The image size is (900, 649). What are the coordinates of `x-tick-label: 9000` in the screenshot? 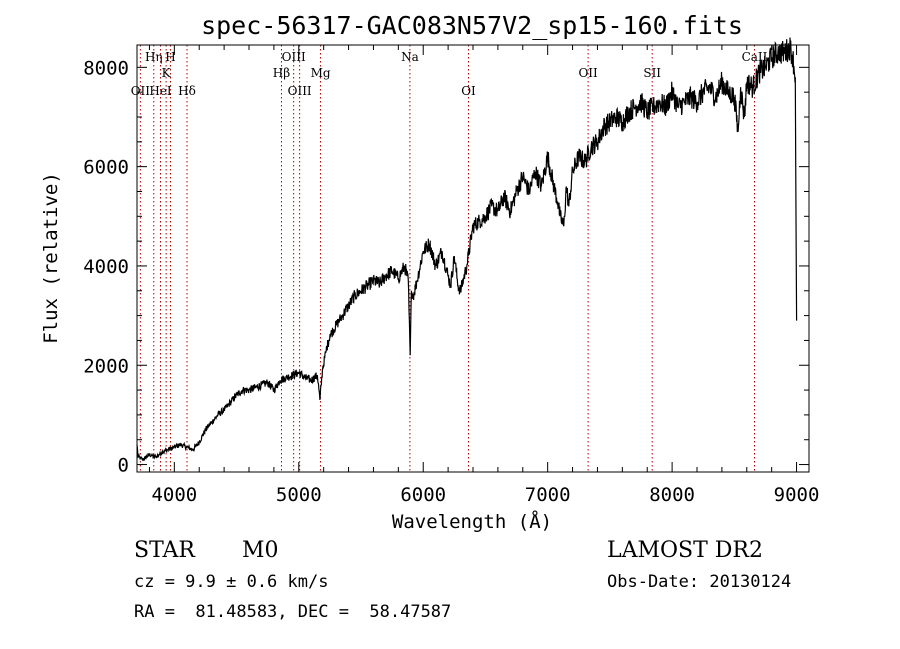 It's located at (797, 495).